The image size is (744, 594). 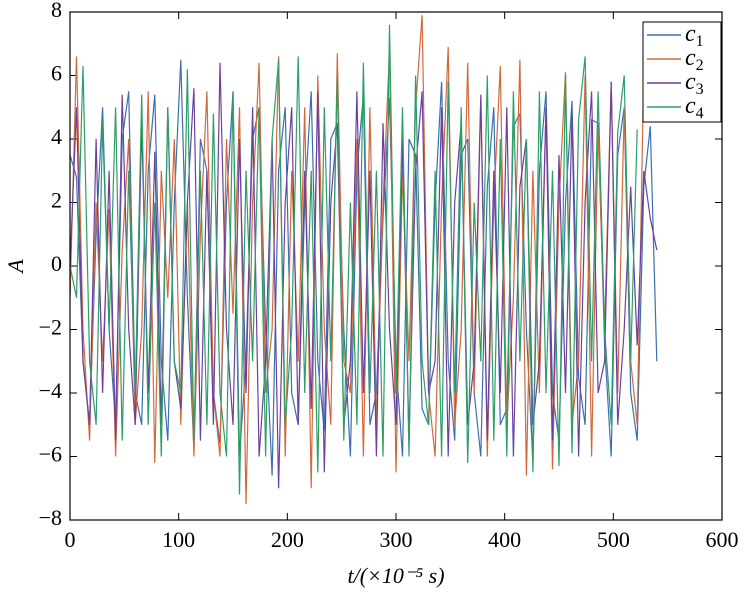 What do you see at coordinates (56, 136) in the screenshot?
I see `y-tick-label: 4` at bounding box center [56, 136].